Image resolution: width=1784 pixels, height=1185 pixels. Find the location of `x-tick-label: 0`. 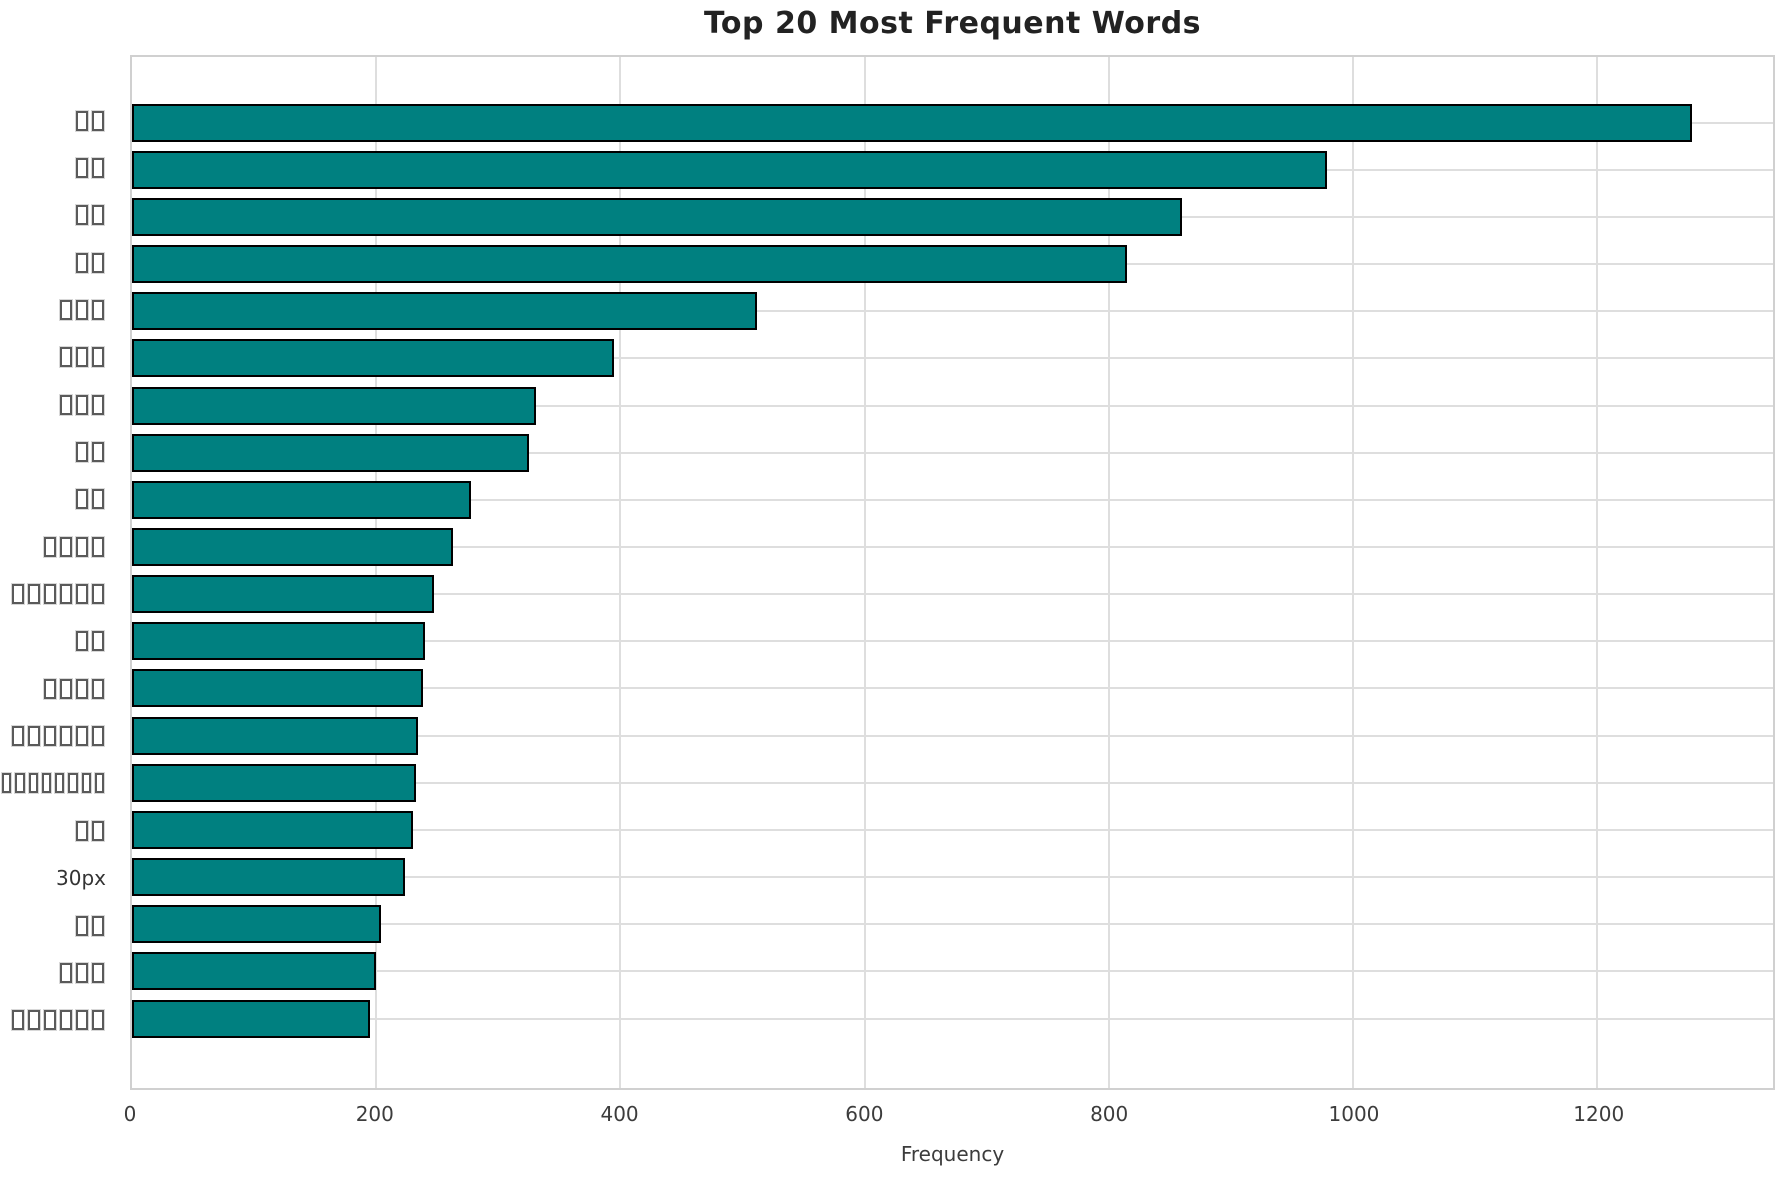

x-tick-label: 0 is located at coordinates (130, 1114).